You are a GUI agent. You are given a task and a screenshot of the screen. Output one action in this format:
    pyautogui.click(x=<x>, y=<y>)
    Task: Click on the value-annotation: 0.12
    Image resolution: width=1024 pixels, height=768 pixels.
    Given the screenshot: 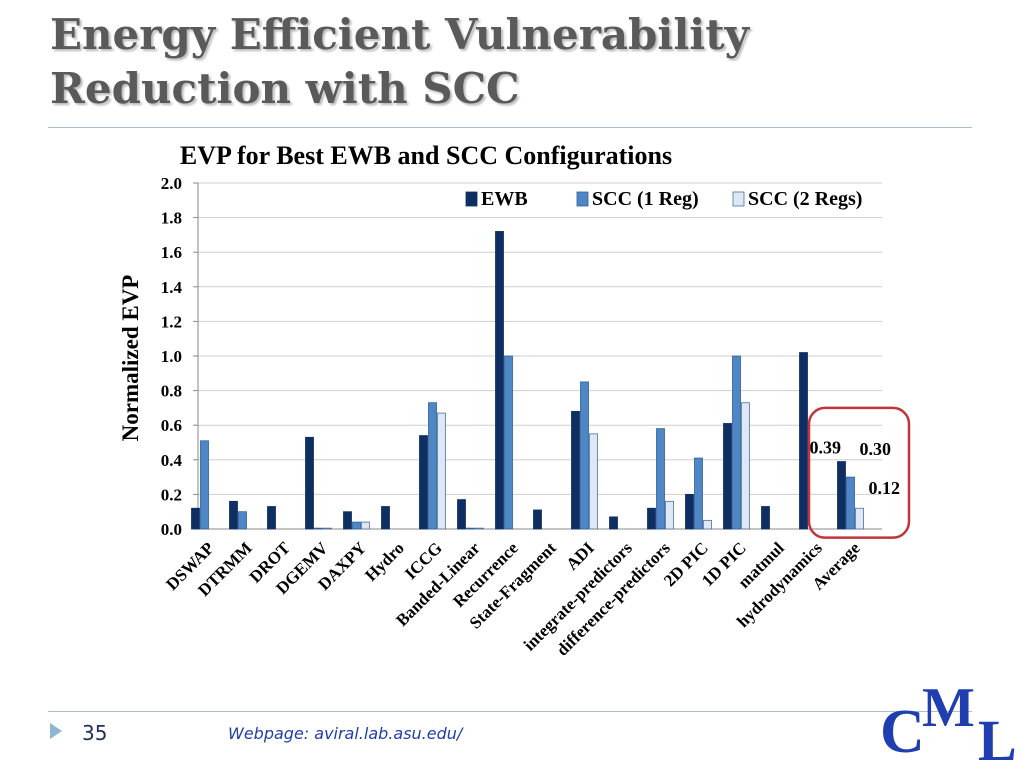 What is the action you would take?
    pyautogui.click(x=885, y=488)
    